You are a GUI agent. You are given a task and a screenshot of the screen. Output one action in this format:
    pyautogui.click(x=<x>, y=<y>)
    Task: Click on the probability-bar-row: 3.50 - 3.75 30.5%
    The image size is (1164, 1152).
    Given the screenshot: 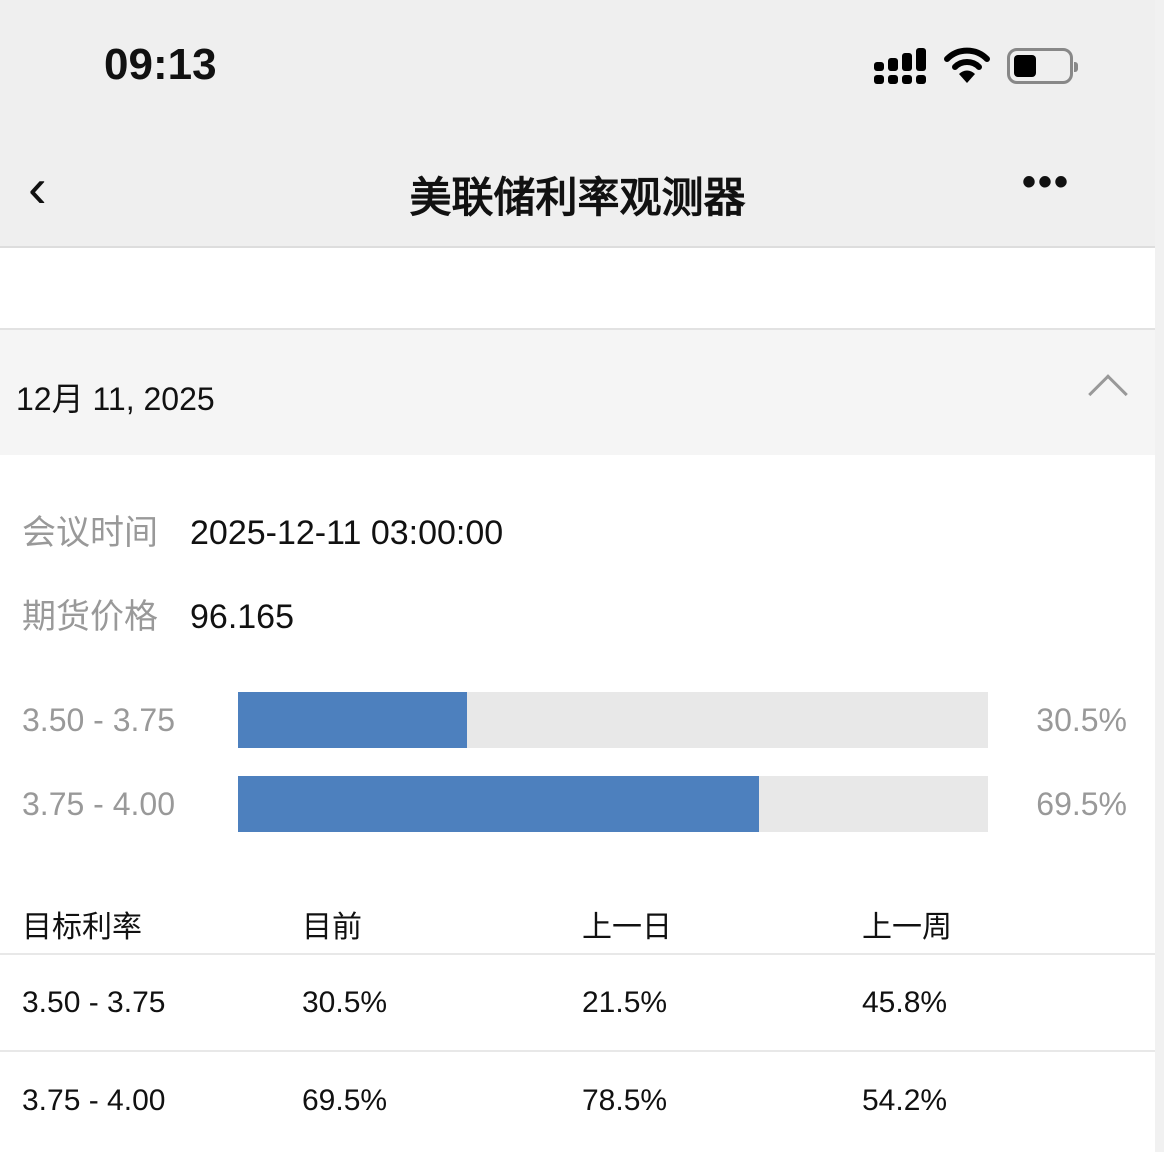 What is the action you would take?
    pyautogui.click(x=577, y=720)
    